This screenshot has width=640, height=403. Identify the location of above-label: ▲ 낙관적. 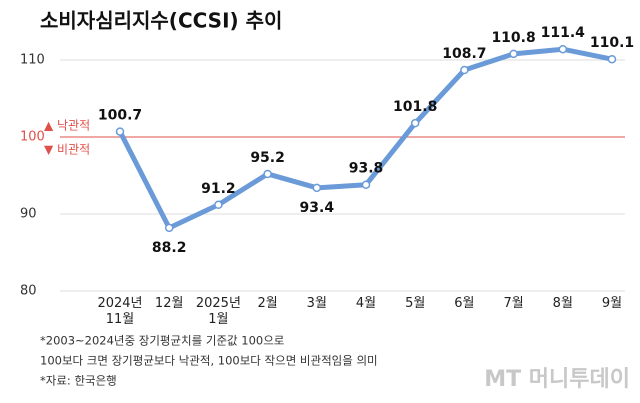
(67, 126).